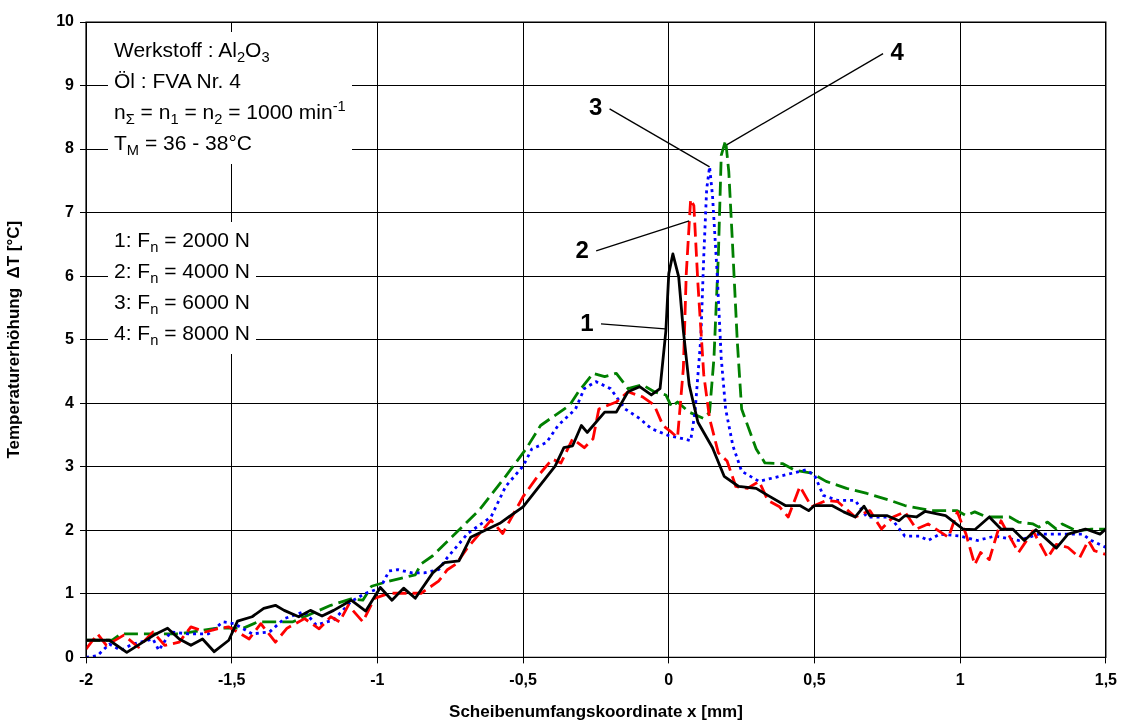 This screenshot has height=727, width=1125. What do you see at coordinates (596, 712) in the screenshot?
I see `x-axis-title: Scheibenumfangskoordinate x [mm]` at bounding box center [596, 712].